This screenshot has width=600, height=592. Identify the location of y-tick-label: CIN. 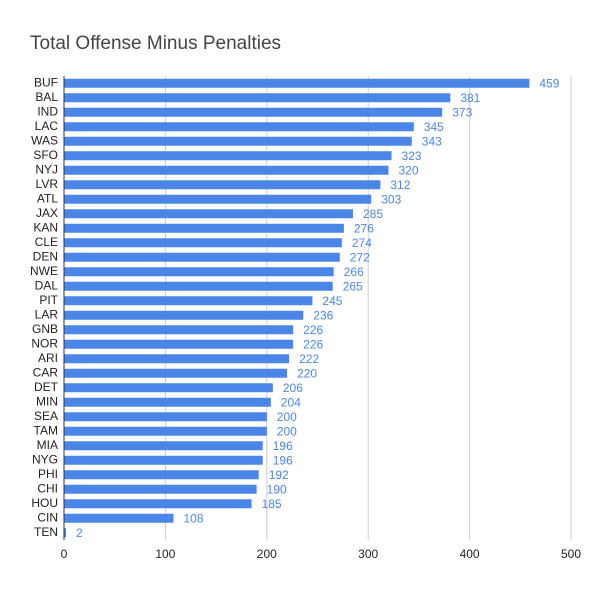
(47, 517).